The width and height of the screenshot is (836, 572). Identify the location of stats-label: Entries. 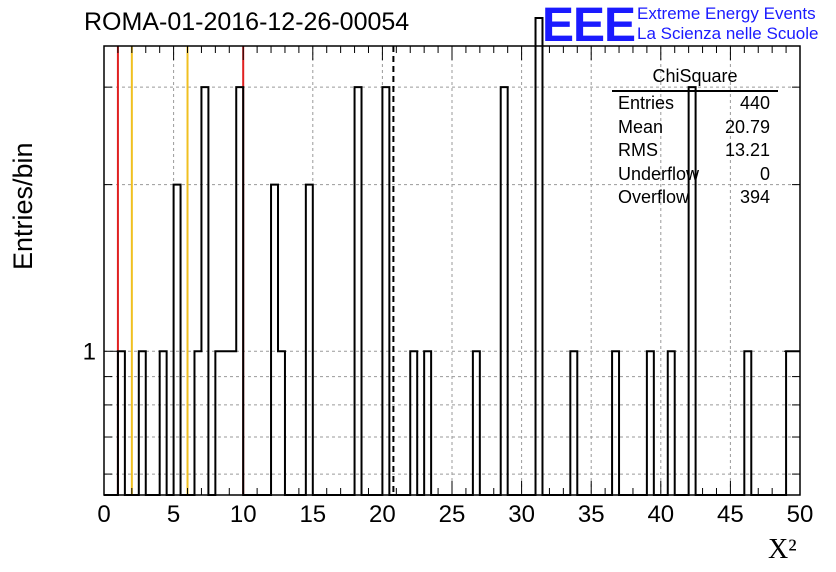
(646, 103).